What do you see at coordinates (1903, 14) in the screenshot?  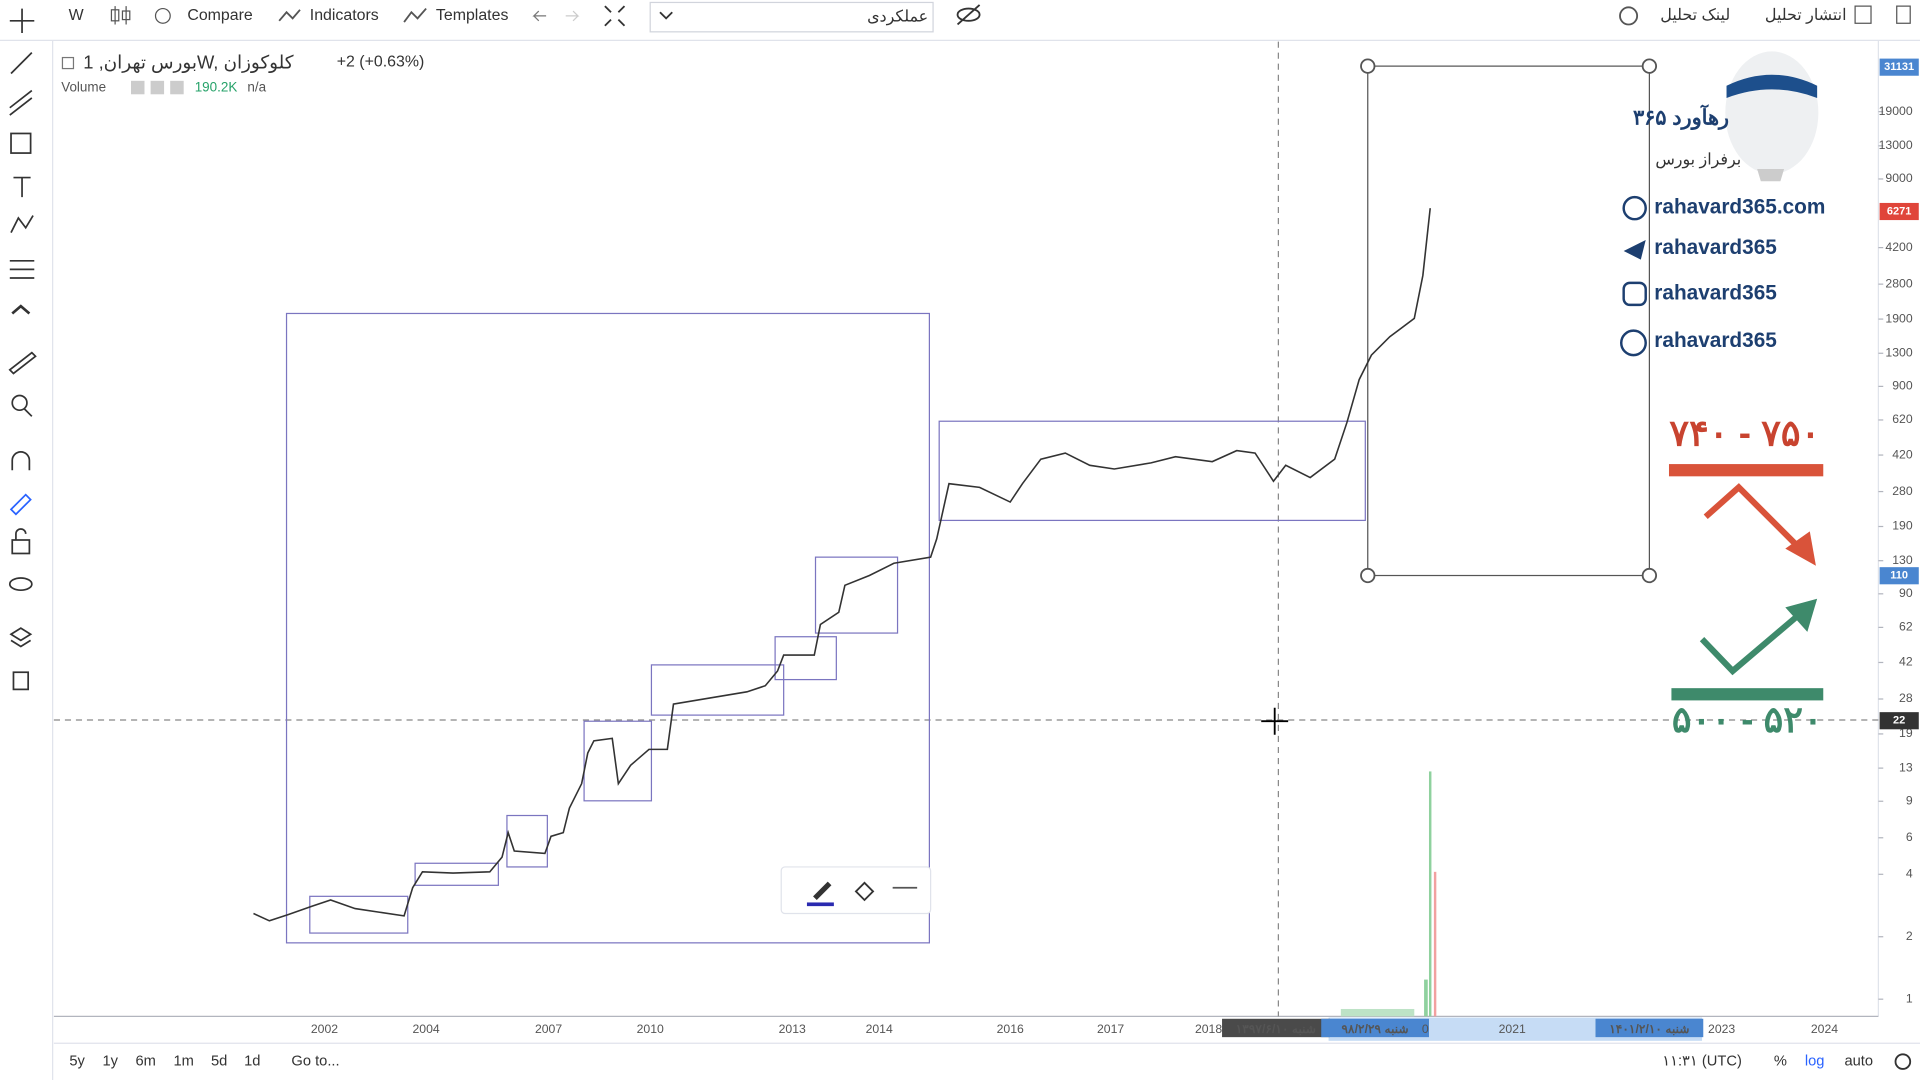 I see `delete-button` at bounding box center [1903, 14].